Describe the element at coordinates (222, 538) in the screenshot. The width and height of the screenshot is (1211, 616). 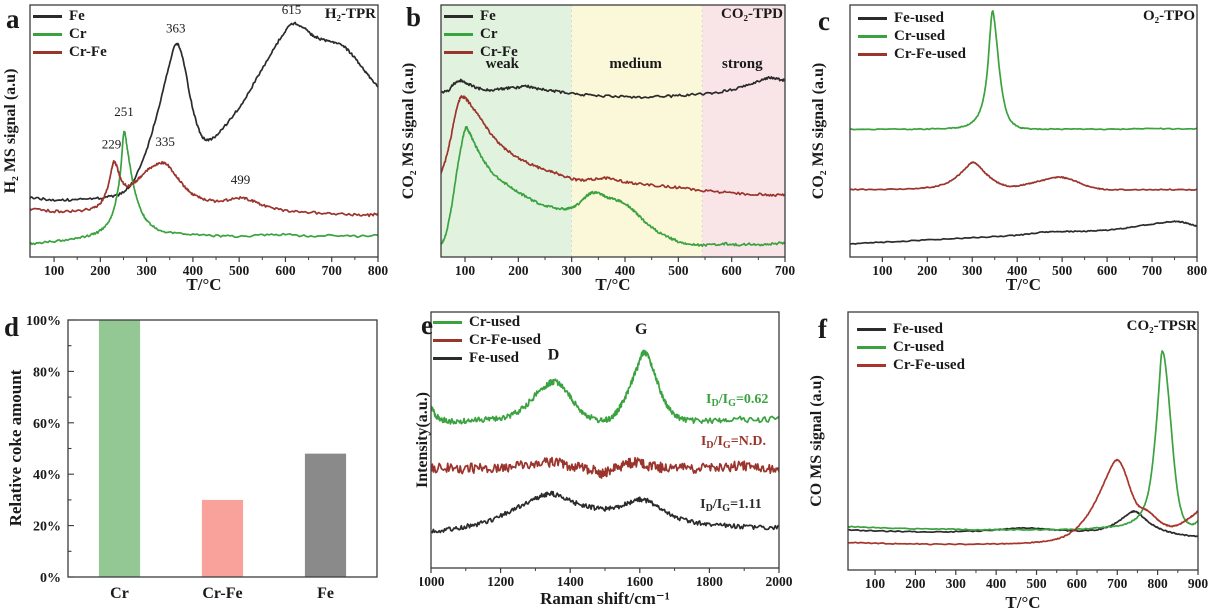
I see `bar-Cr-Fe` at that location.